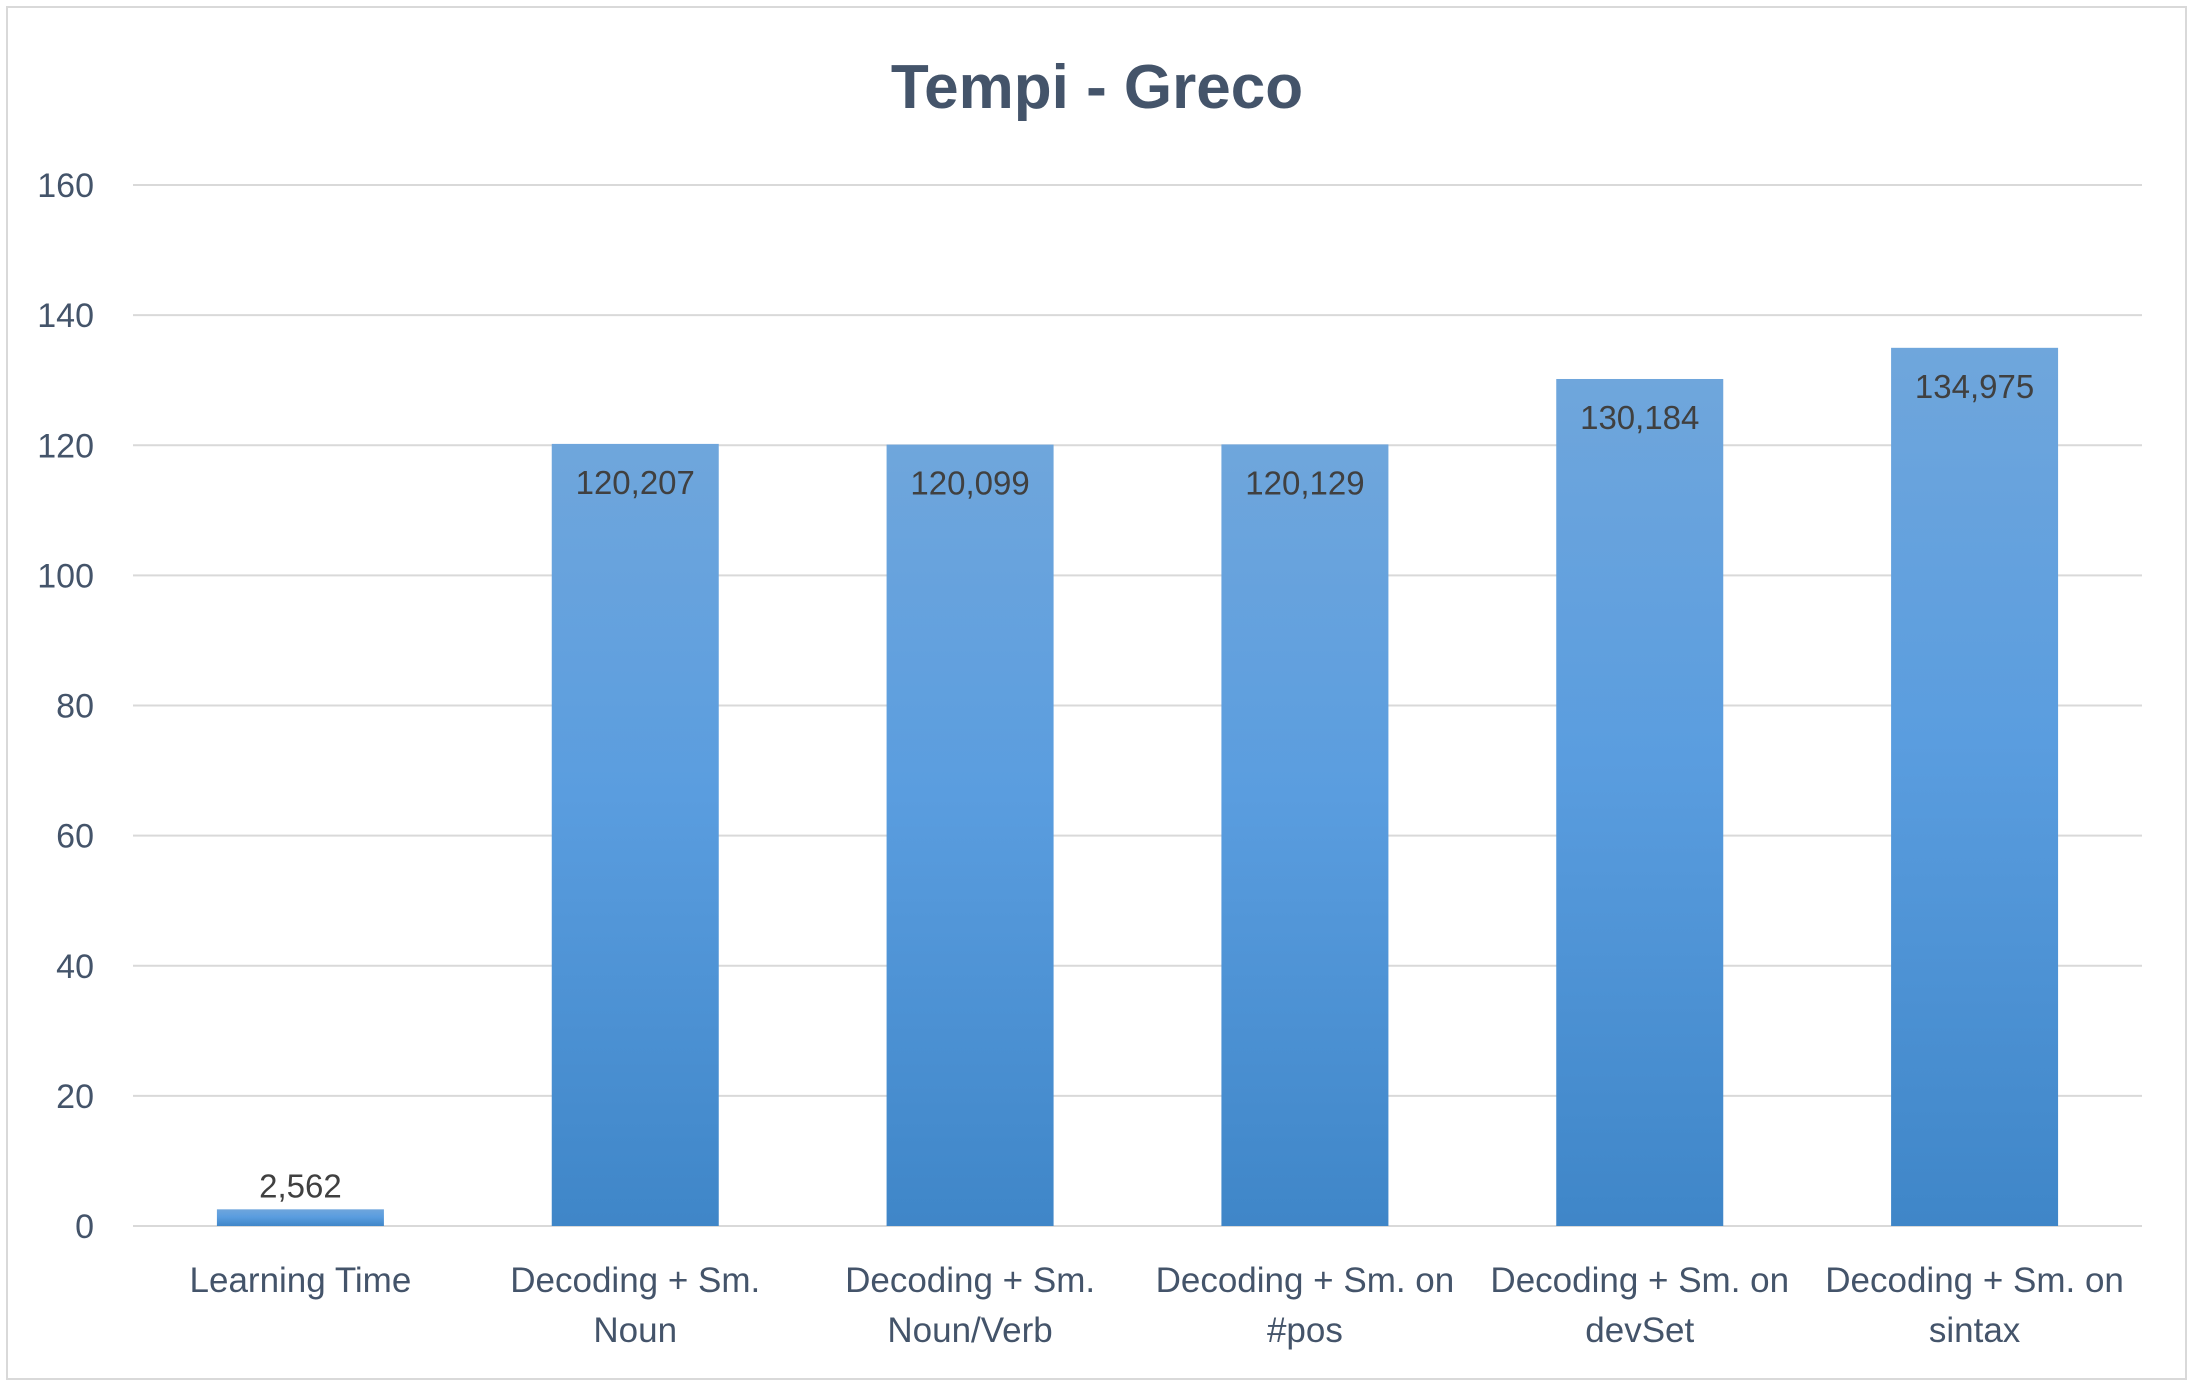 The height and width of the screenshot is (1388, 2195). What do you see at coordinates (1097, 87) in the screenshot?
I see `chart-title: Tempi - Greco` at bounding box center [1097, 87].